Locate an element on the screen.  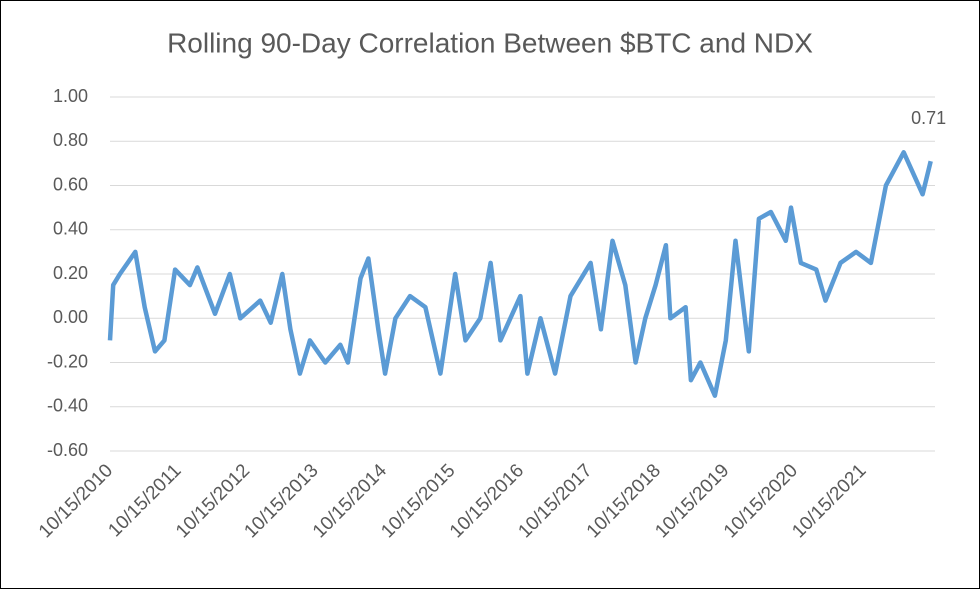
y-tick-label: 0.80 is located at coordinates (70, 140).